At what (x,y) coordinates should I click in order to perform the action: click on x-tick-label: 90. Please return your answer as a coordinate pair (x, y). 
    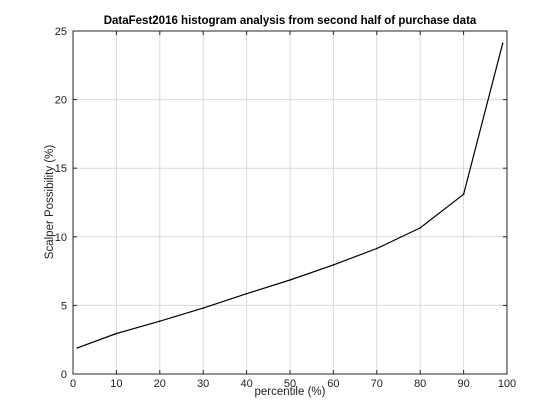
    Looking at the image, I should click on (463, 384).